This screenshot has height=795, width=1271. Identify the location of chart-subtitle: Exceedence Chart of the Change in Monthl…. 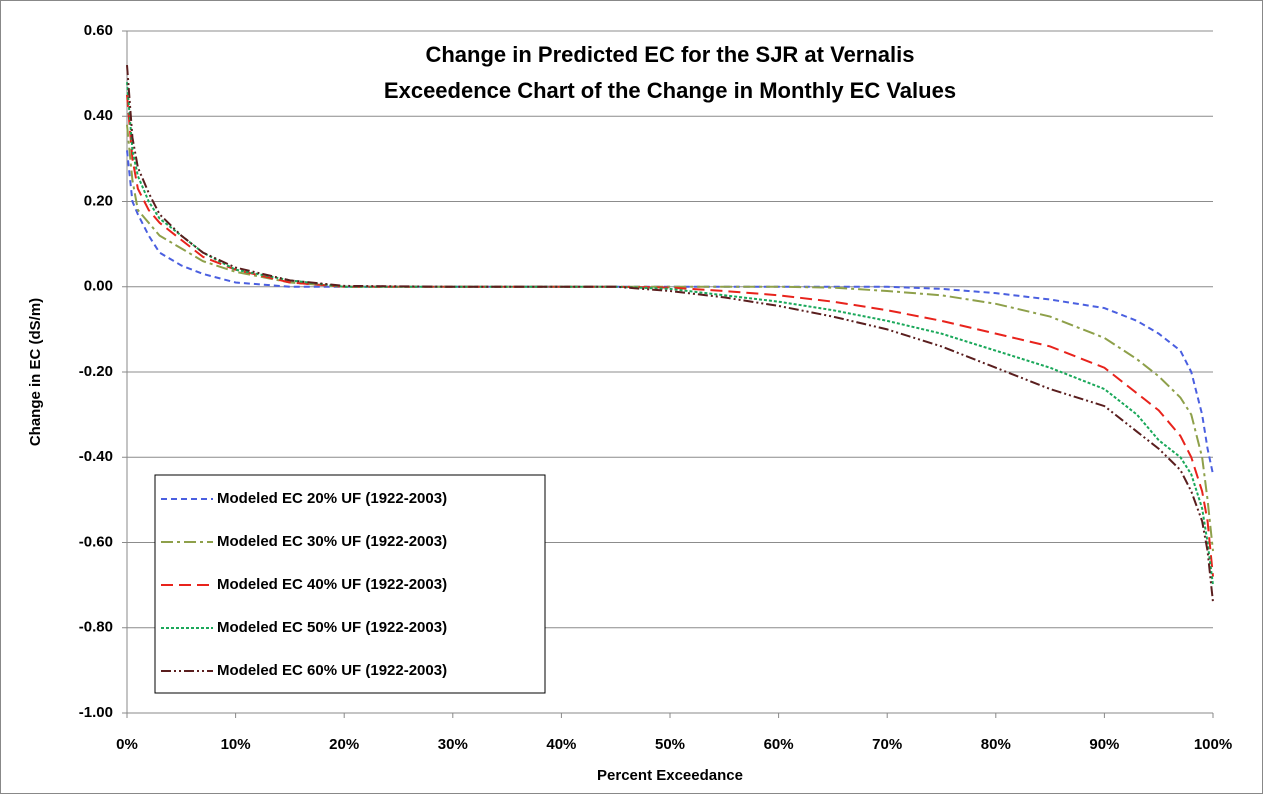
(670, 90).